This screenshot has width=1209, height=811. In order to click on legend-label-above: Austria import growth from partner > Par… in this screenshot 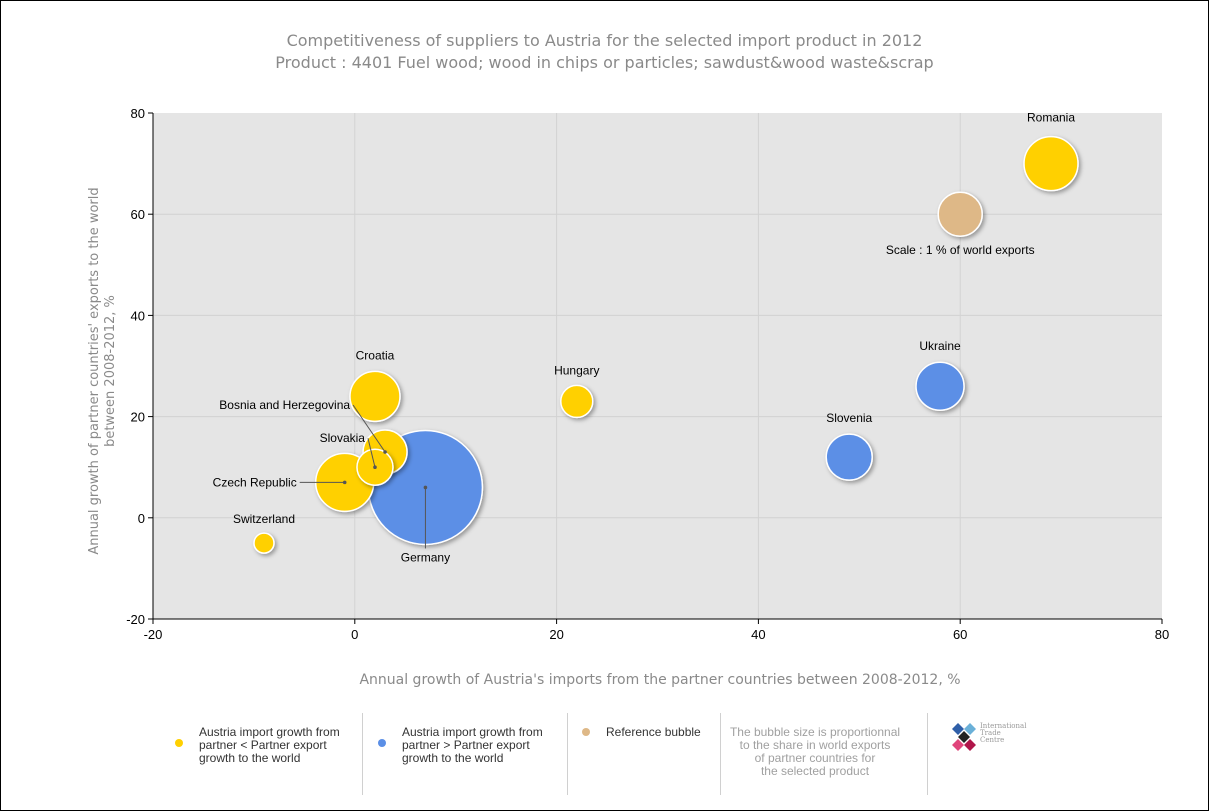, I will do `click(472, 745)`.